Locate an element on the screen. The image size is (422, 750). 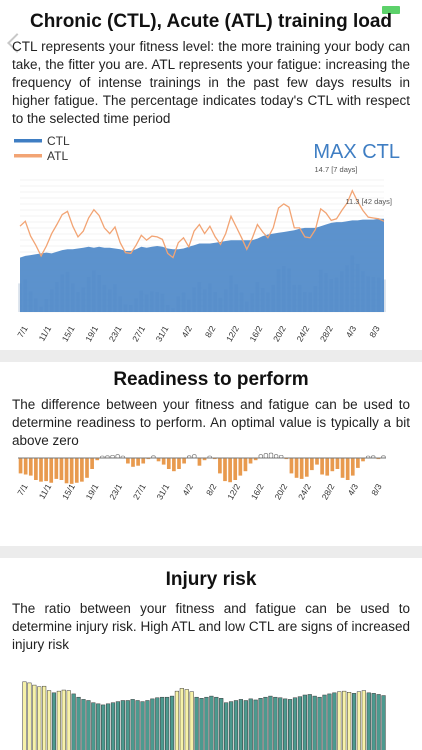
ctl-area is located at coordinates (202, 265).